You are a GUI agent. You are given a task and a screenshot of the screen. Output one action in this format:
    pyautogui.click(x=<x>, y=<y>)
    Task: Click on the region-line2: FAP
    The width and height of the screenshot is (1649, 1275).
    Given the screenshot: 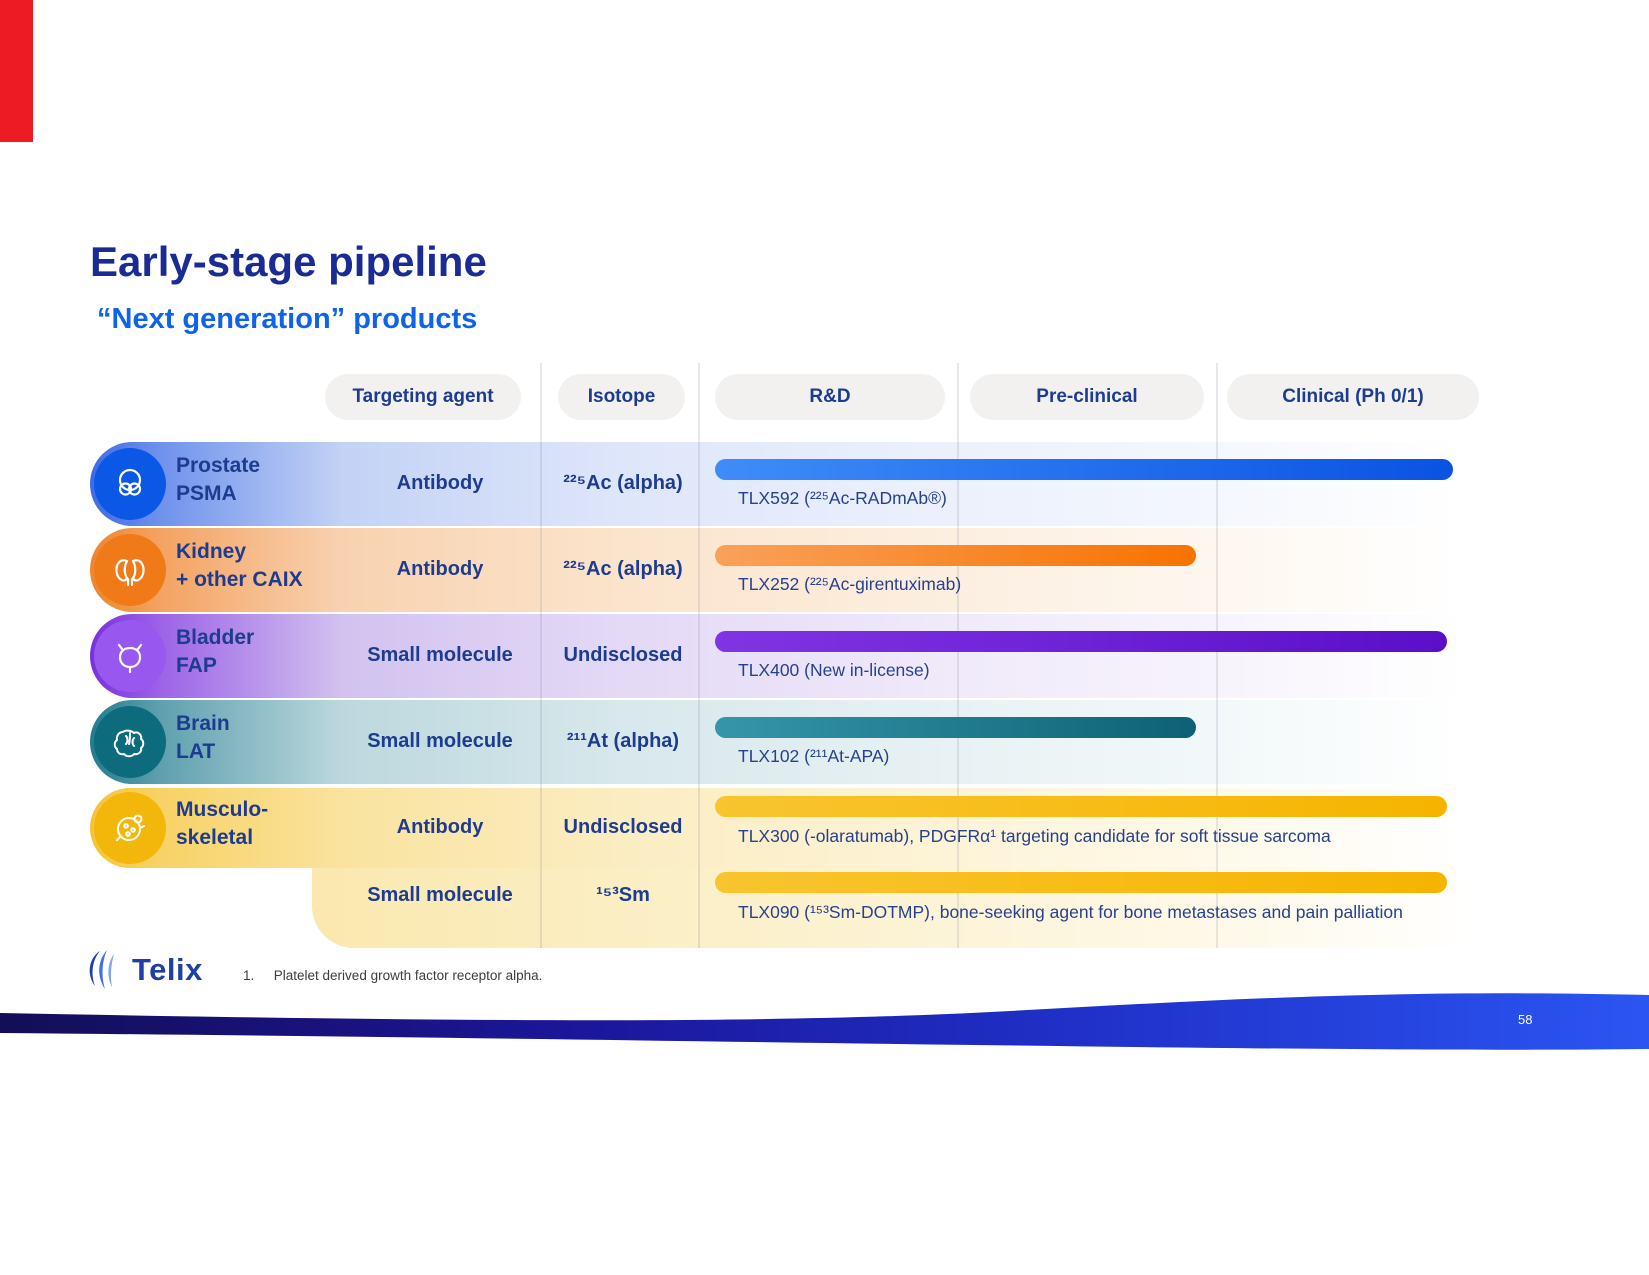 What is the action you would take?
    pyautogui.click(x=196, y=665)
    